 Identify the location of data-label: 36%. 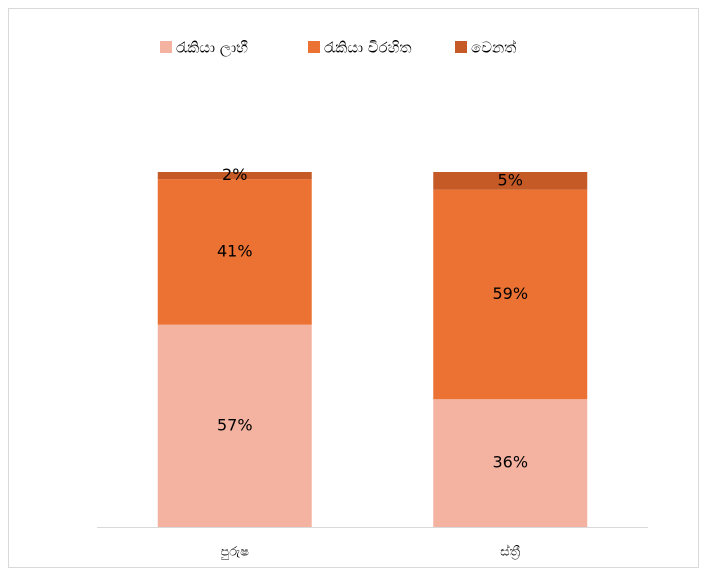
(510, 462).